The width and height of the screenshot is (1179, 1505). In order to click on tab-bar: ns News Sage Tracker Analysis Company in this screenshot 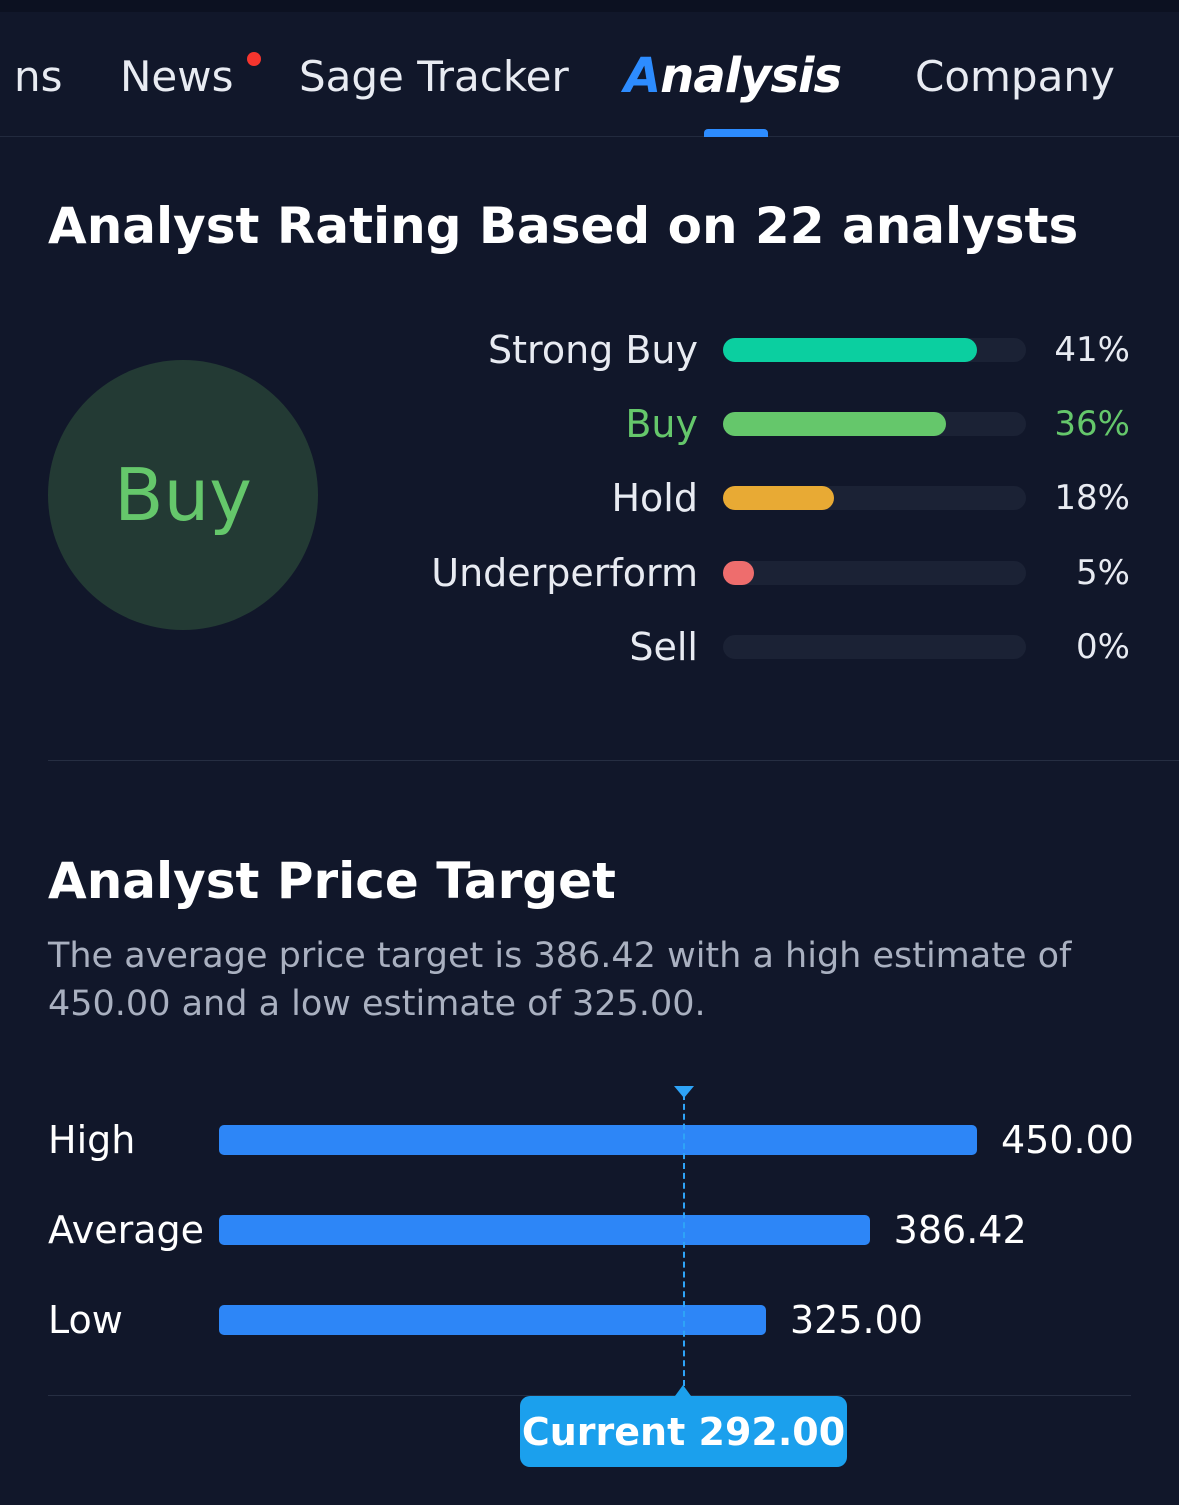, I will do `click(589, 74)`.